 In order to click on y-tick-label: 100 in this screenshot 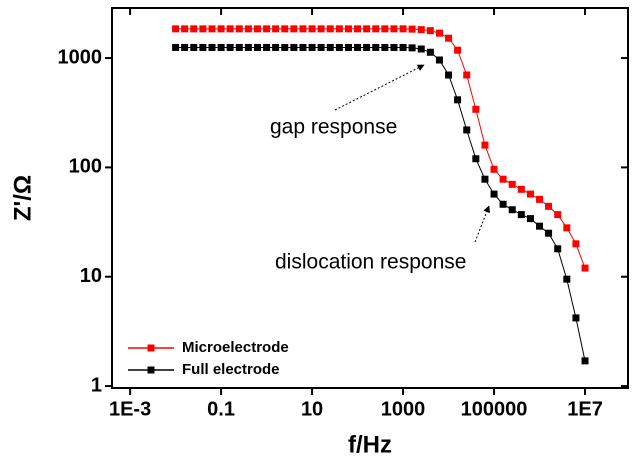, I will do `click(85, 167)`.